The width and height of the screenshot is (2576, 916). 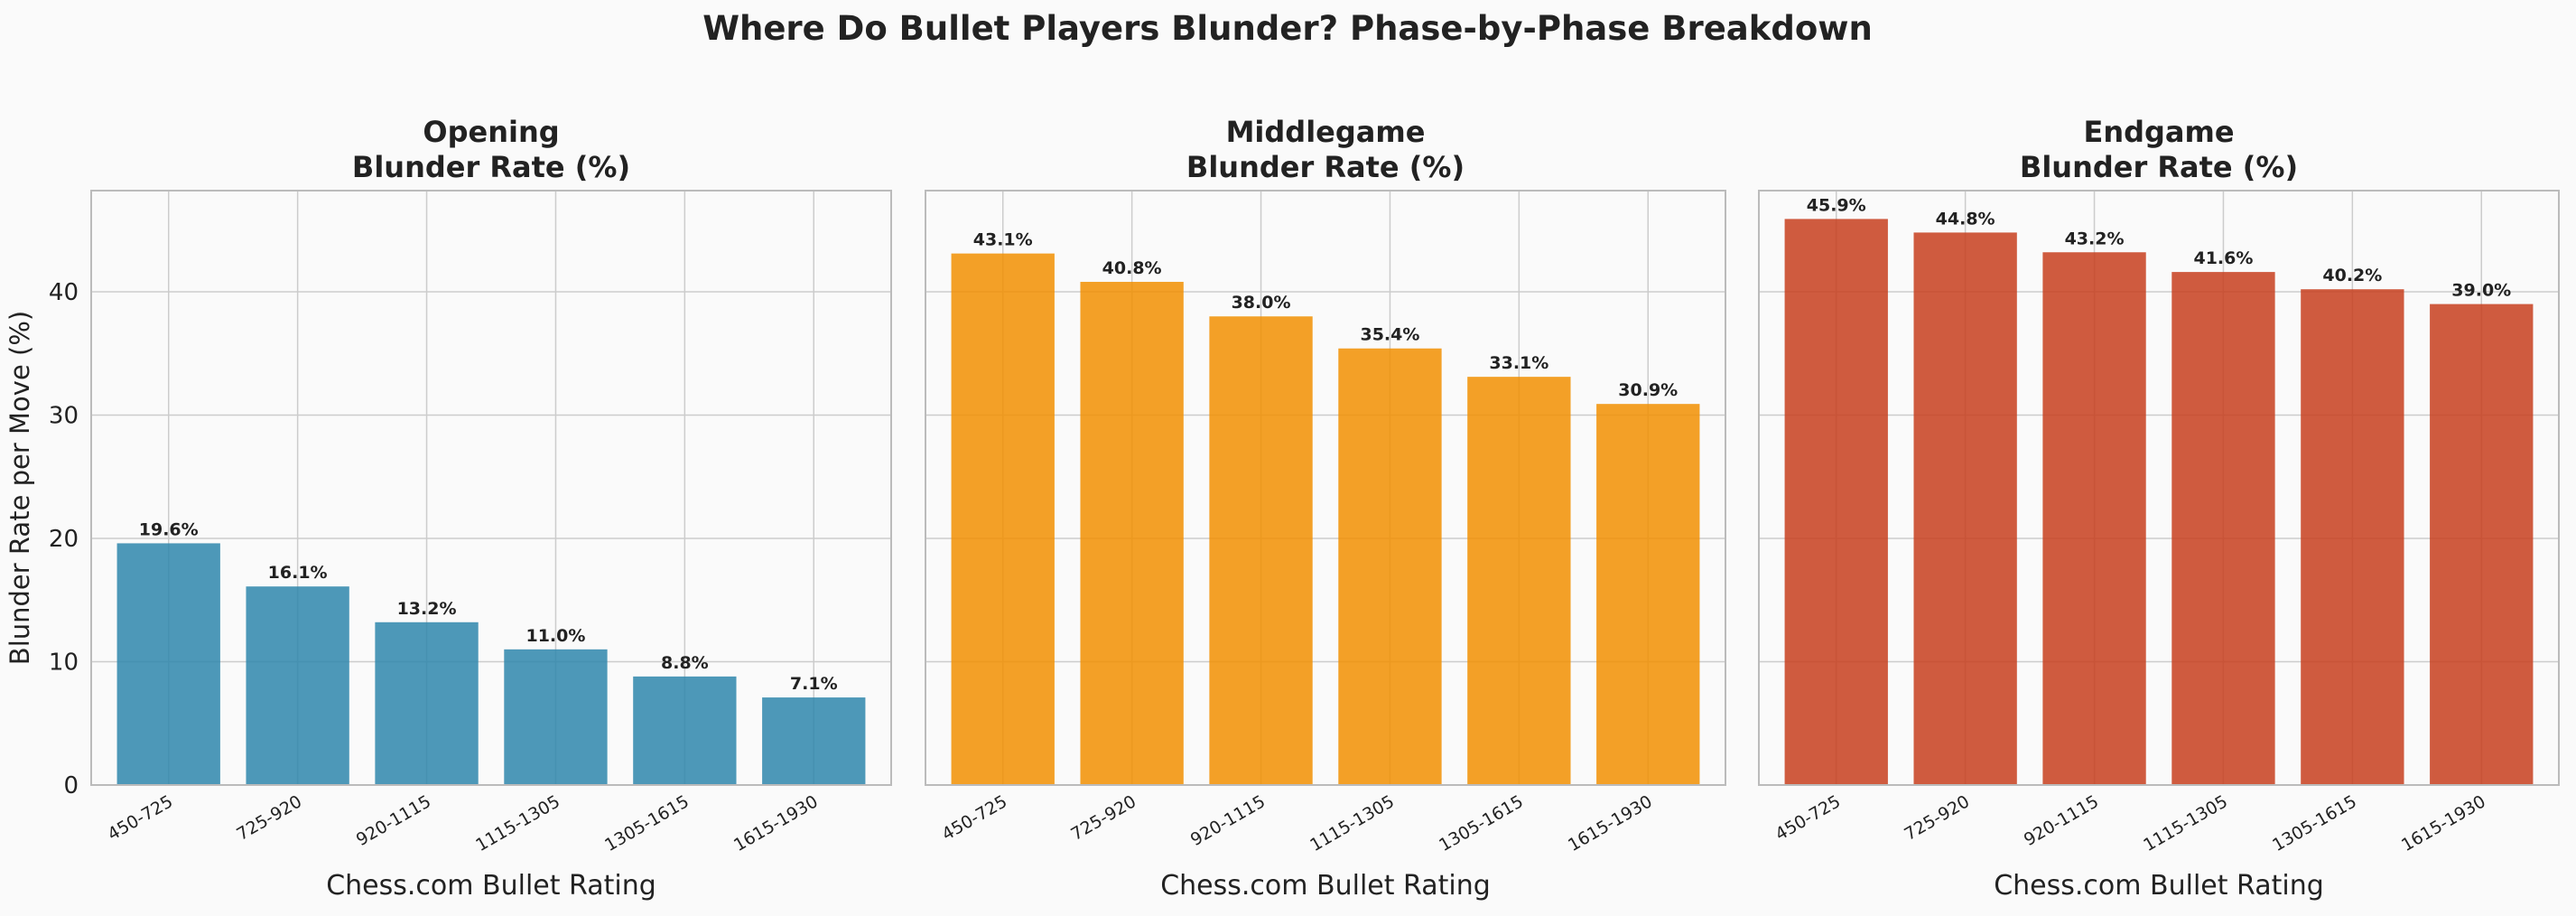 What do you see at coordinates (64, 539) in the screenshot?
I see `y-tick-label: 20` at bounding box center [64, 539].